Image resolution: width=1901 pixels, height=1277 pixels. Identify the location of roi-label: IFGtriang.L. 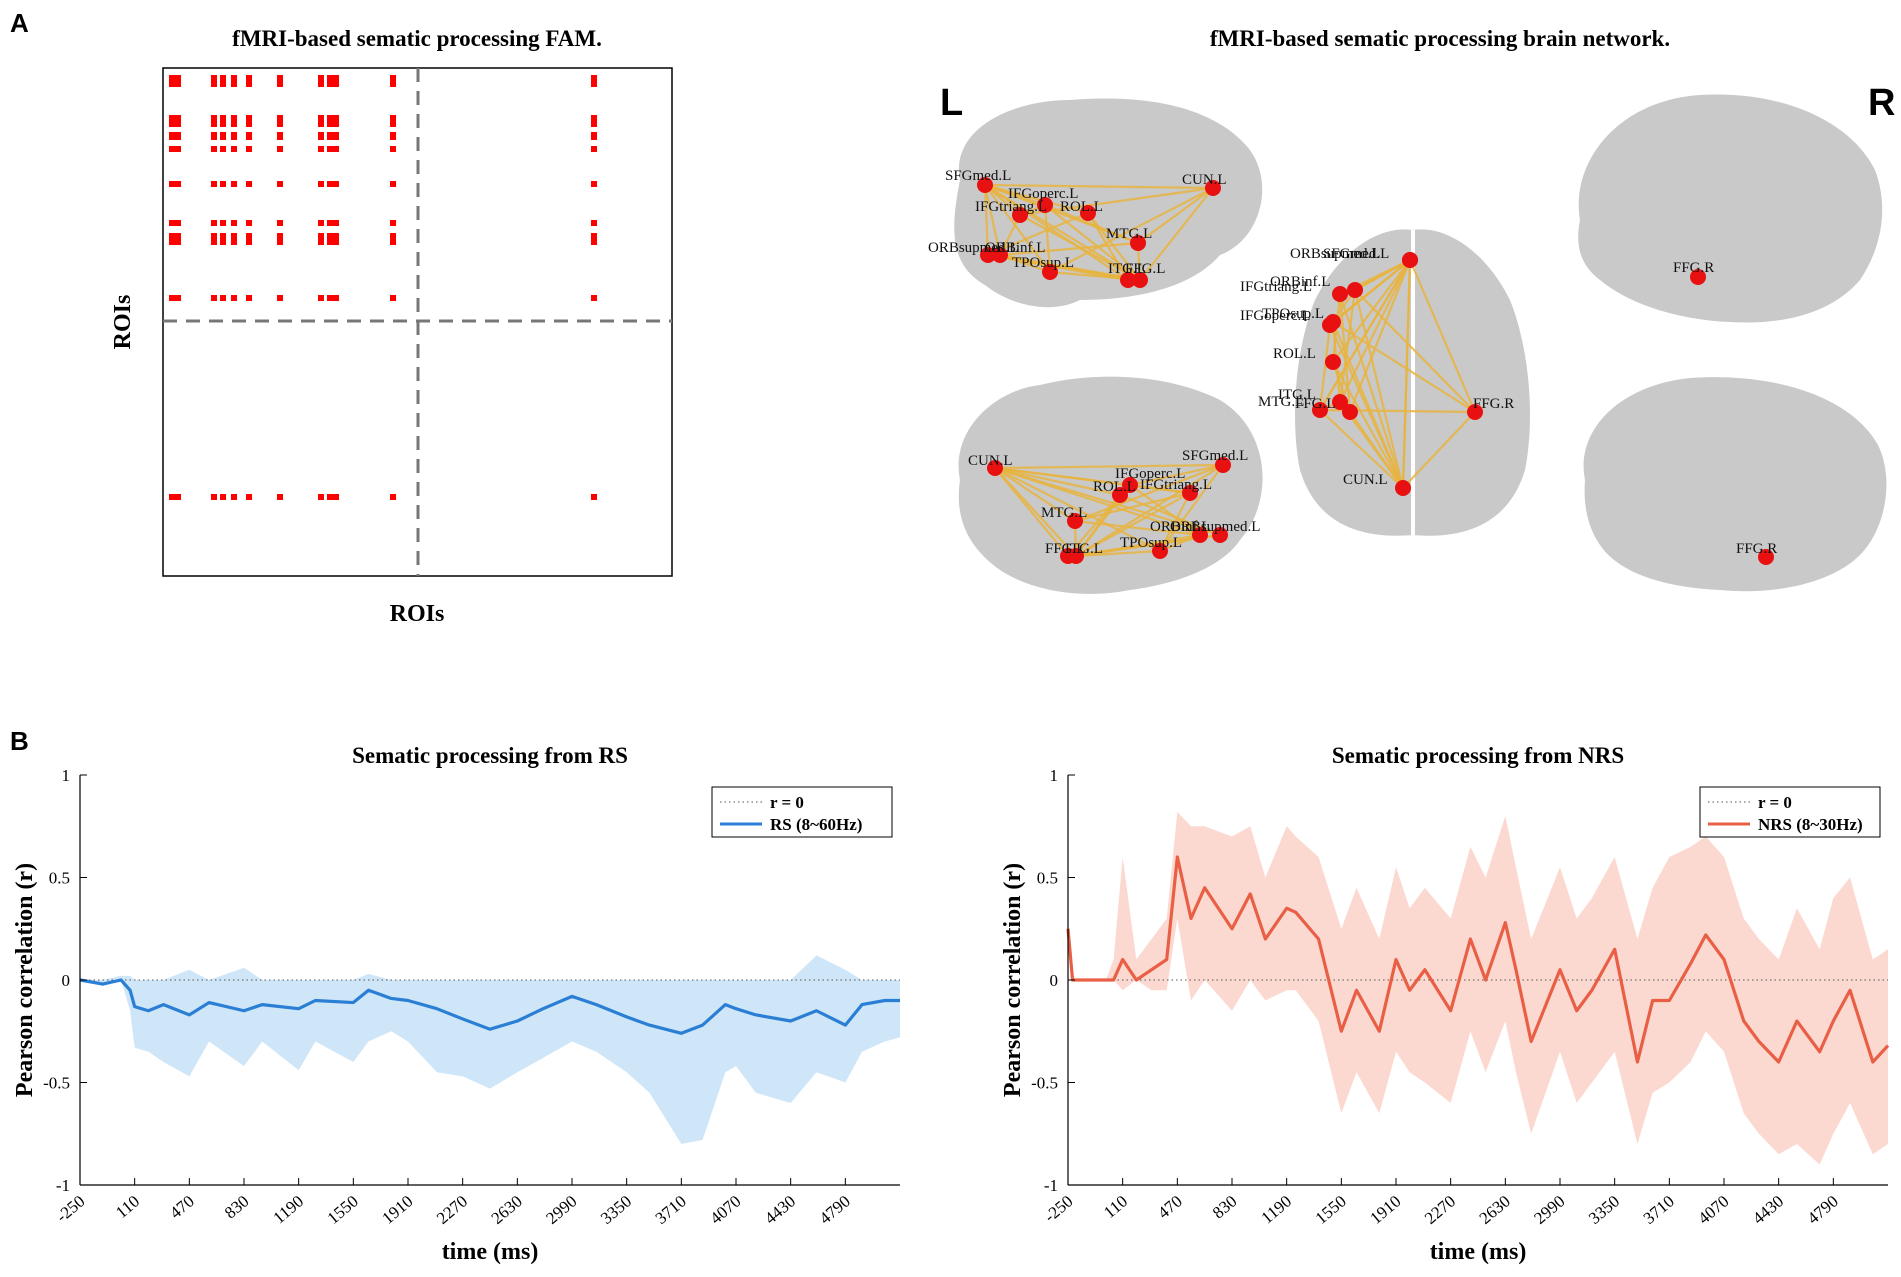
(1276, 287).